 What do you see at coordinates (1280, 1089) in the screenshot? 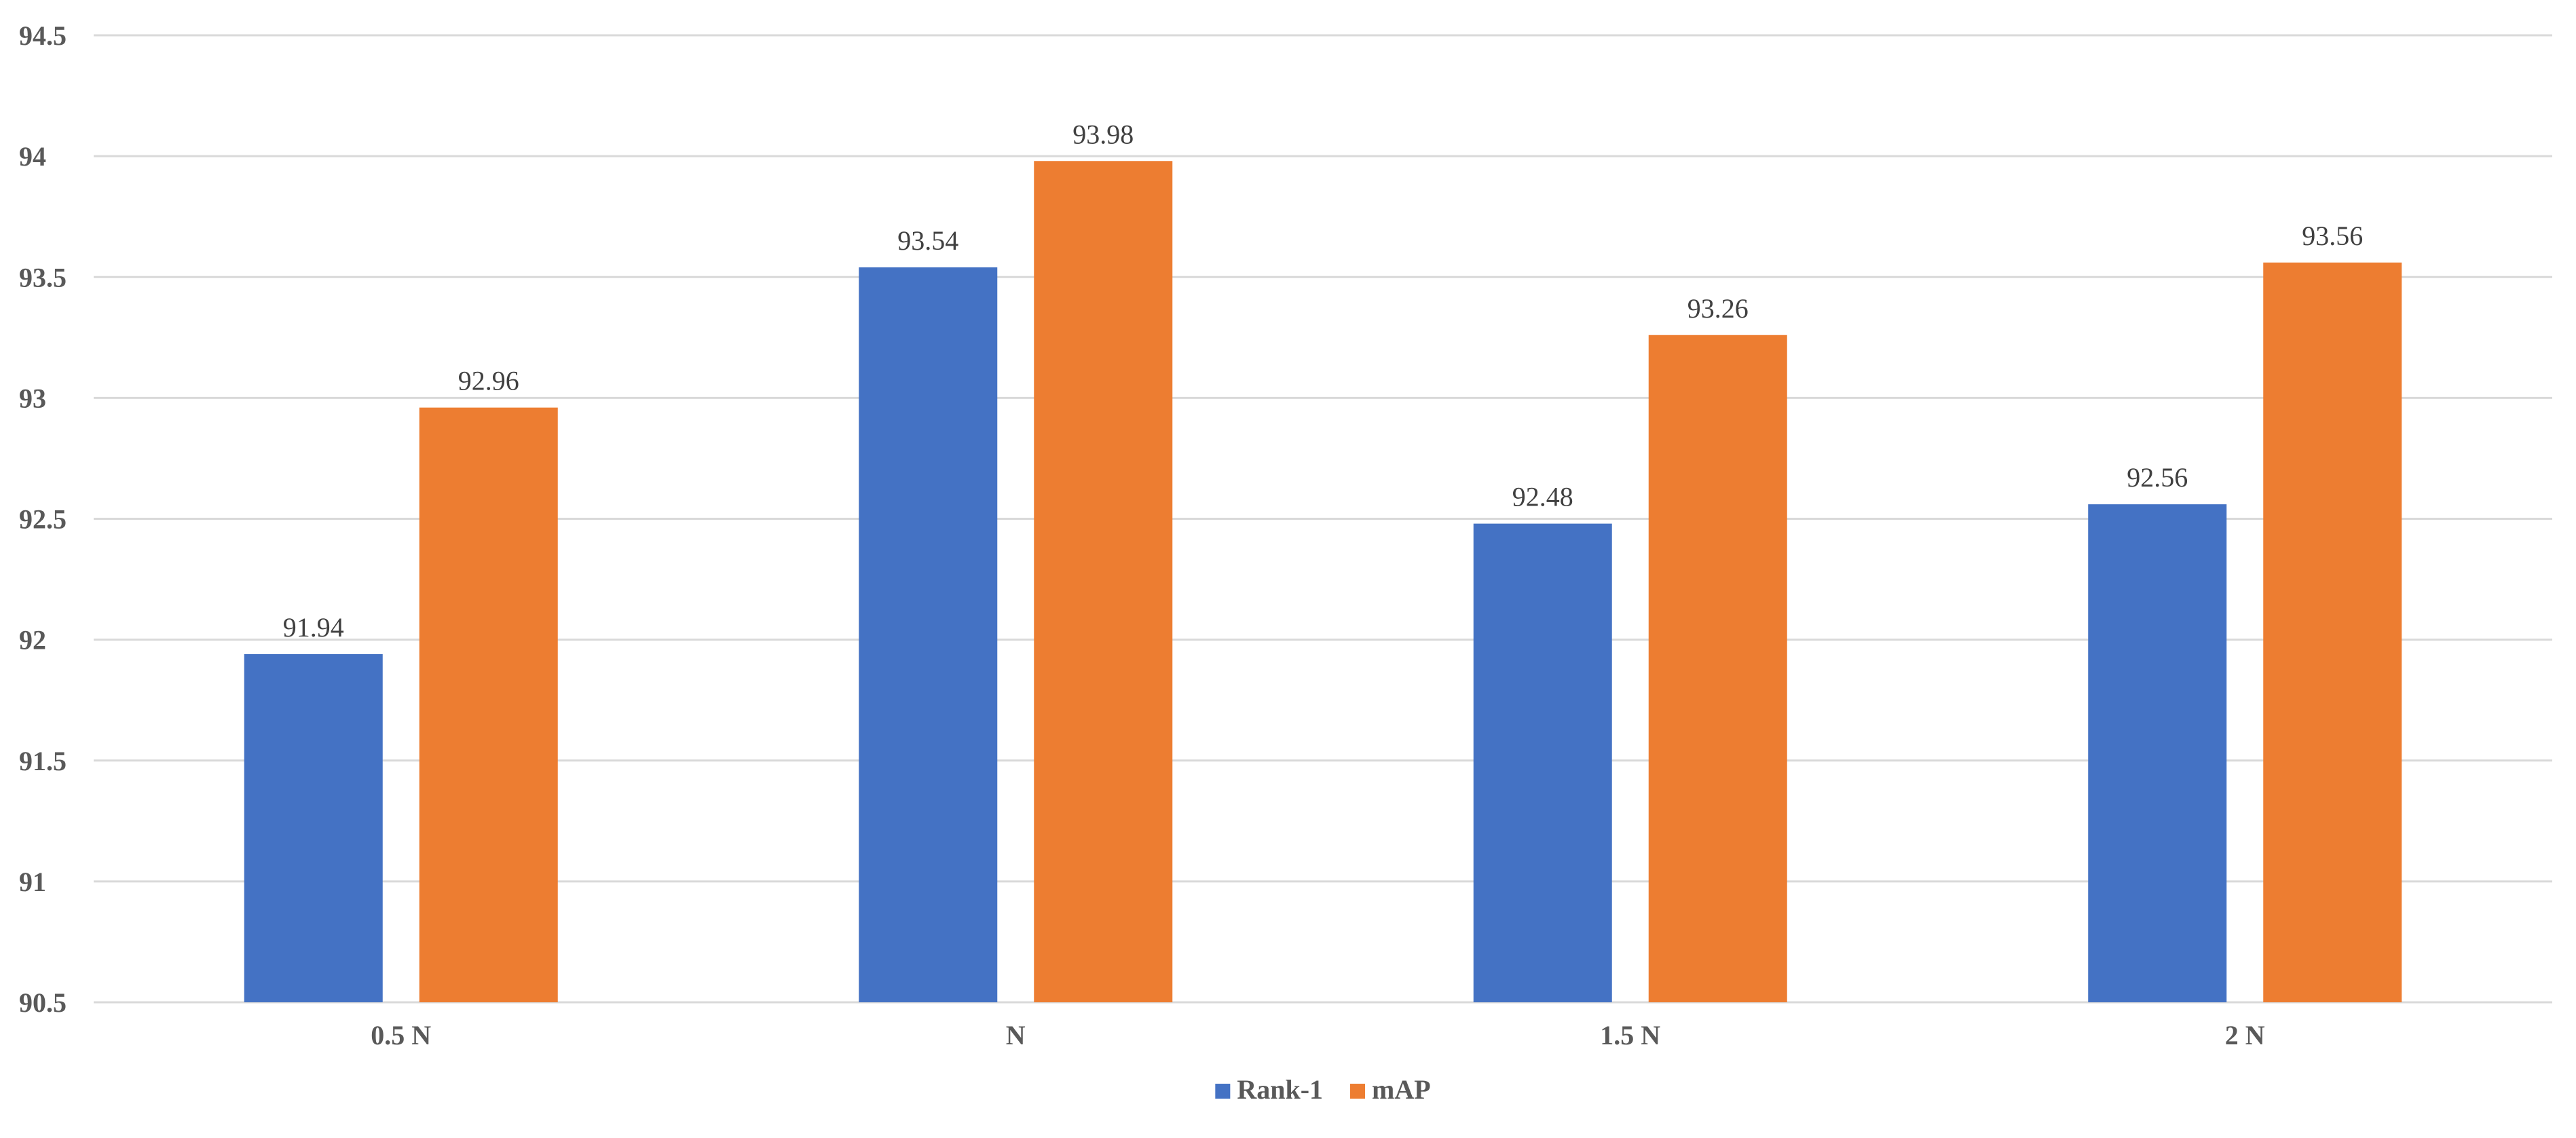
I see `legend-label: Rank-1` at bounding box center [1280, 1089].